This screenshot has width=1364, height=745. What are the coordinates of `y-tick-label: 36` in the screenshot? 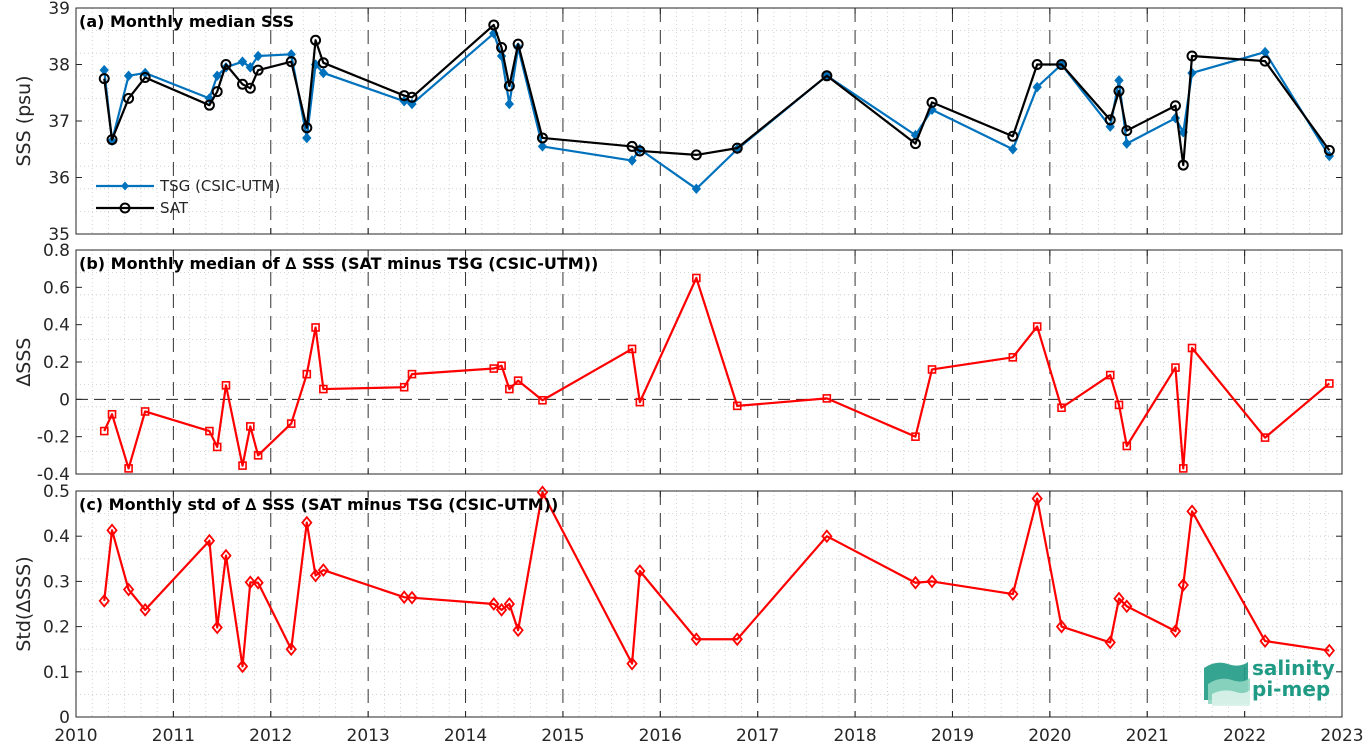 It's located at (59, 179).